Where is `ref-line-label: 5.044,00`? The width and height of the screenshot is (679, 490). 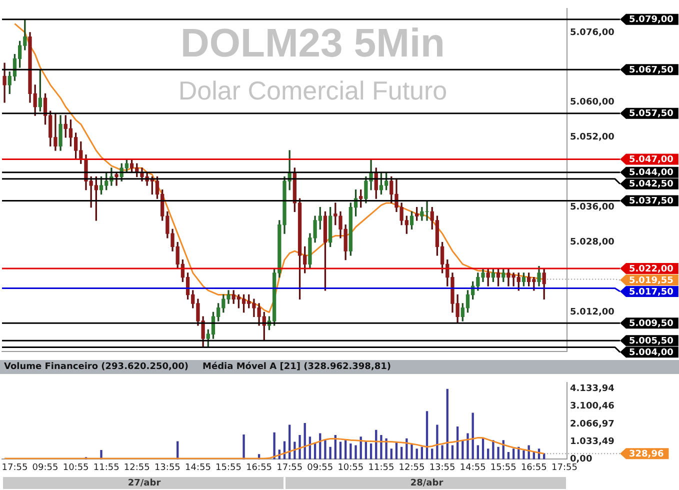
ref-line-label: 5.044,00 is located at coordinates (651, 173).